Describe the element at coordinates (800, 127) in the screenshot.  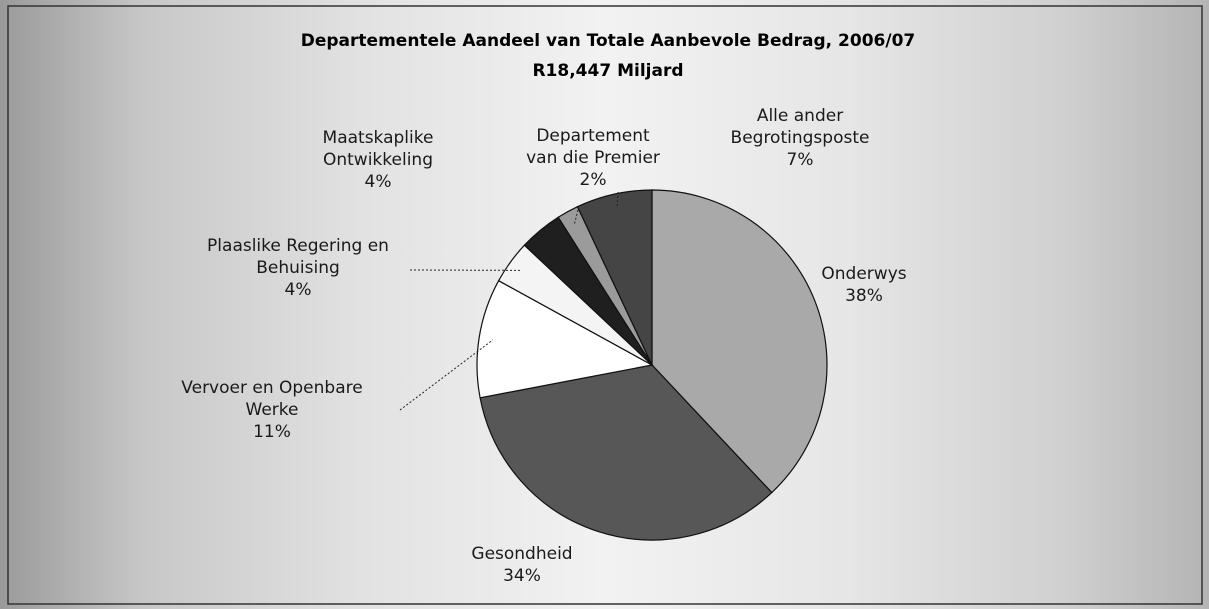
I see `slice-name: Alle ander Begrotingsposte` at that location.